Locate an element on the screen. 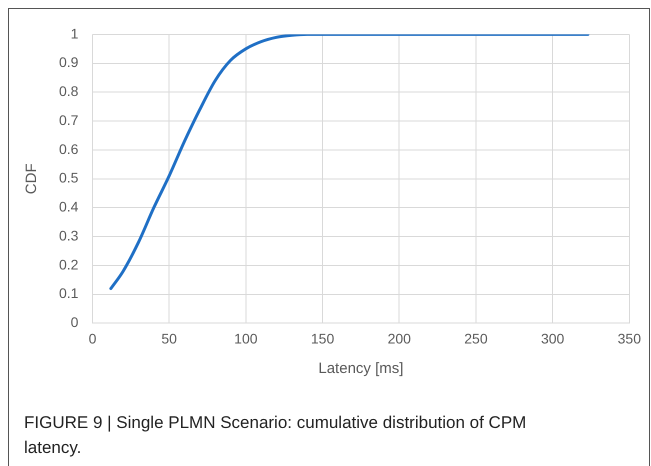  y-tick-label: 0.5 is located at coordinates (68, 178).